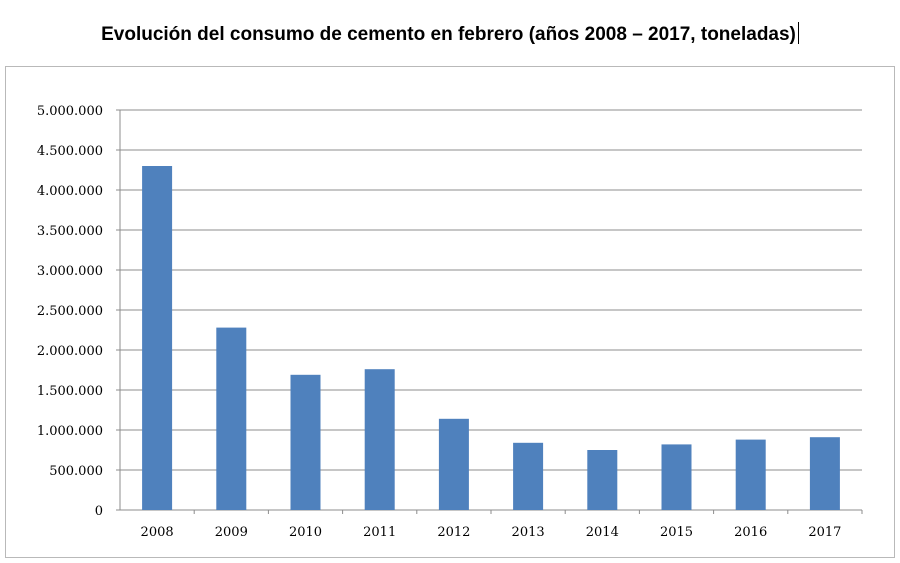 The height and width of the screenshot is (563, 900). What do you see at coordinates (602, 480) in the screenshot?
I see `bar-2014` at bounding box center [602, 480].